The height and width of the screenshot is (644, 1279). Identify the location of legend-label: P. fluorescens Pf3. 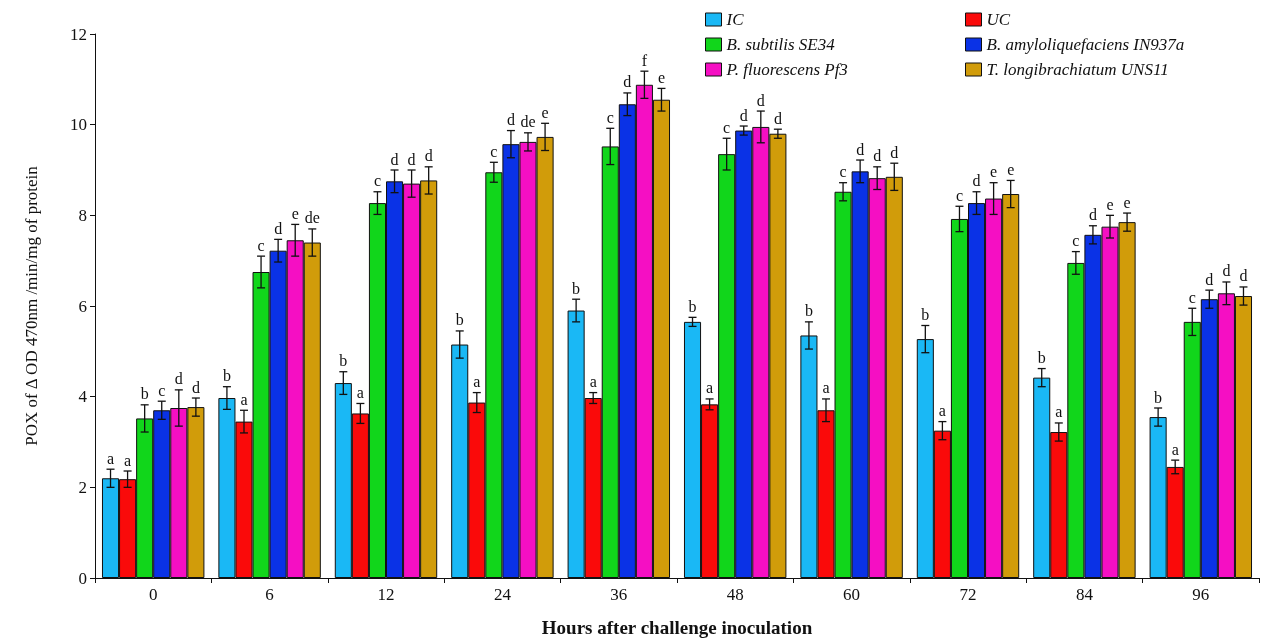
(786, 69).